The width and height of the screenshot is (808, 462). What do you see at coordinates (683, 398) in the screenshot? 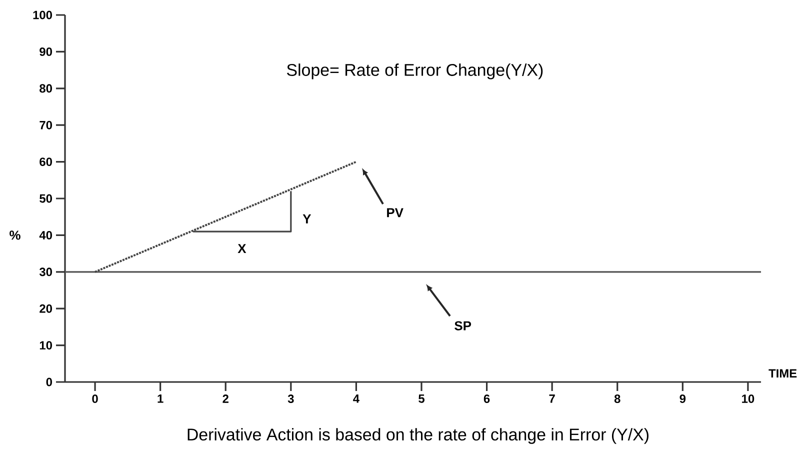
I see `x-tick-label: 9` at bounding box center [683, 398].